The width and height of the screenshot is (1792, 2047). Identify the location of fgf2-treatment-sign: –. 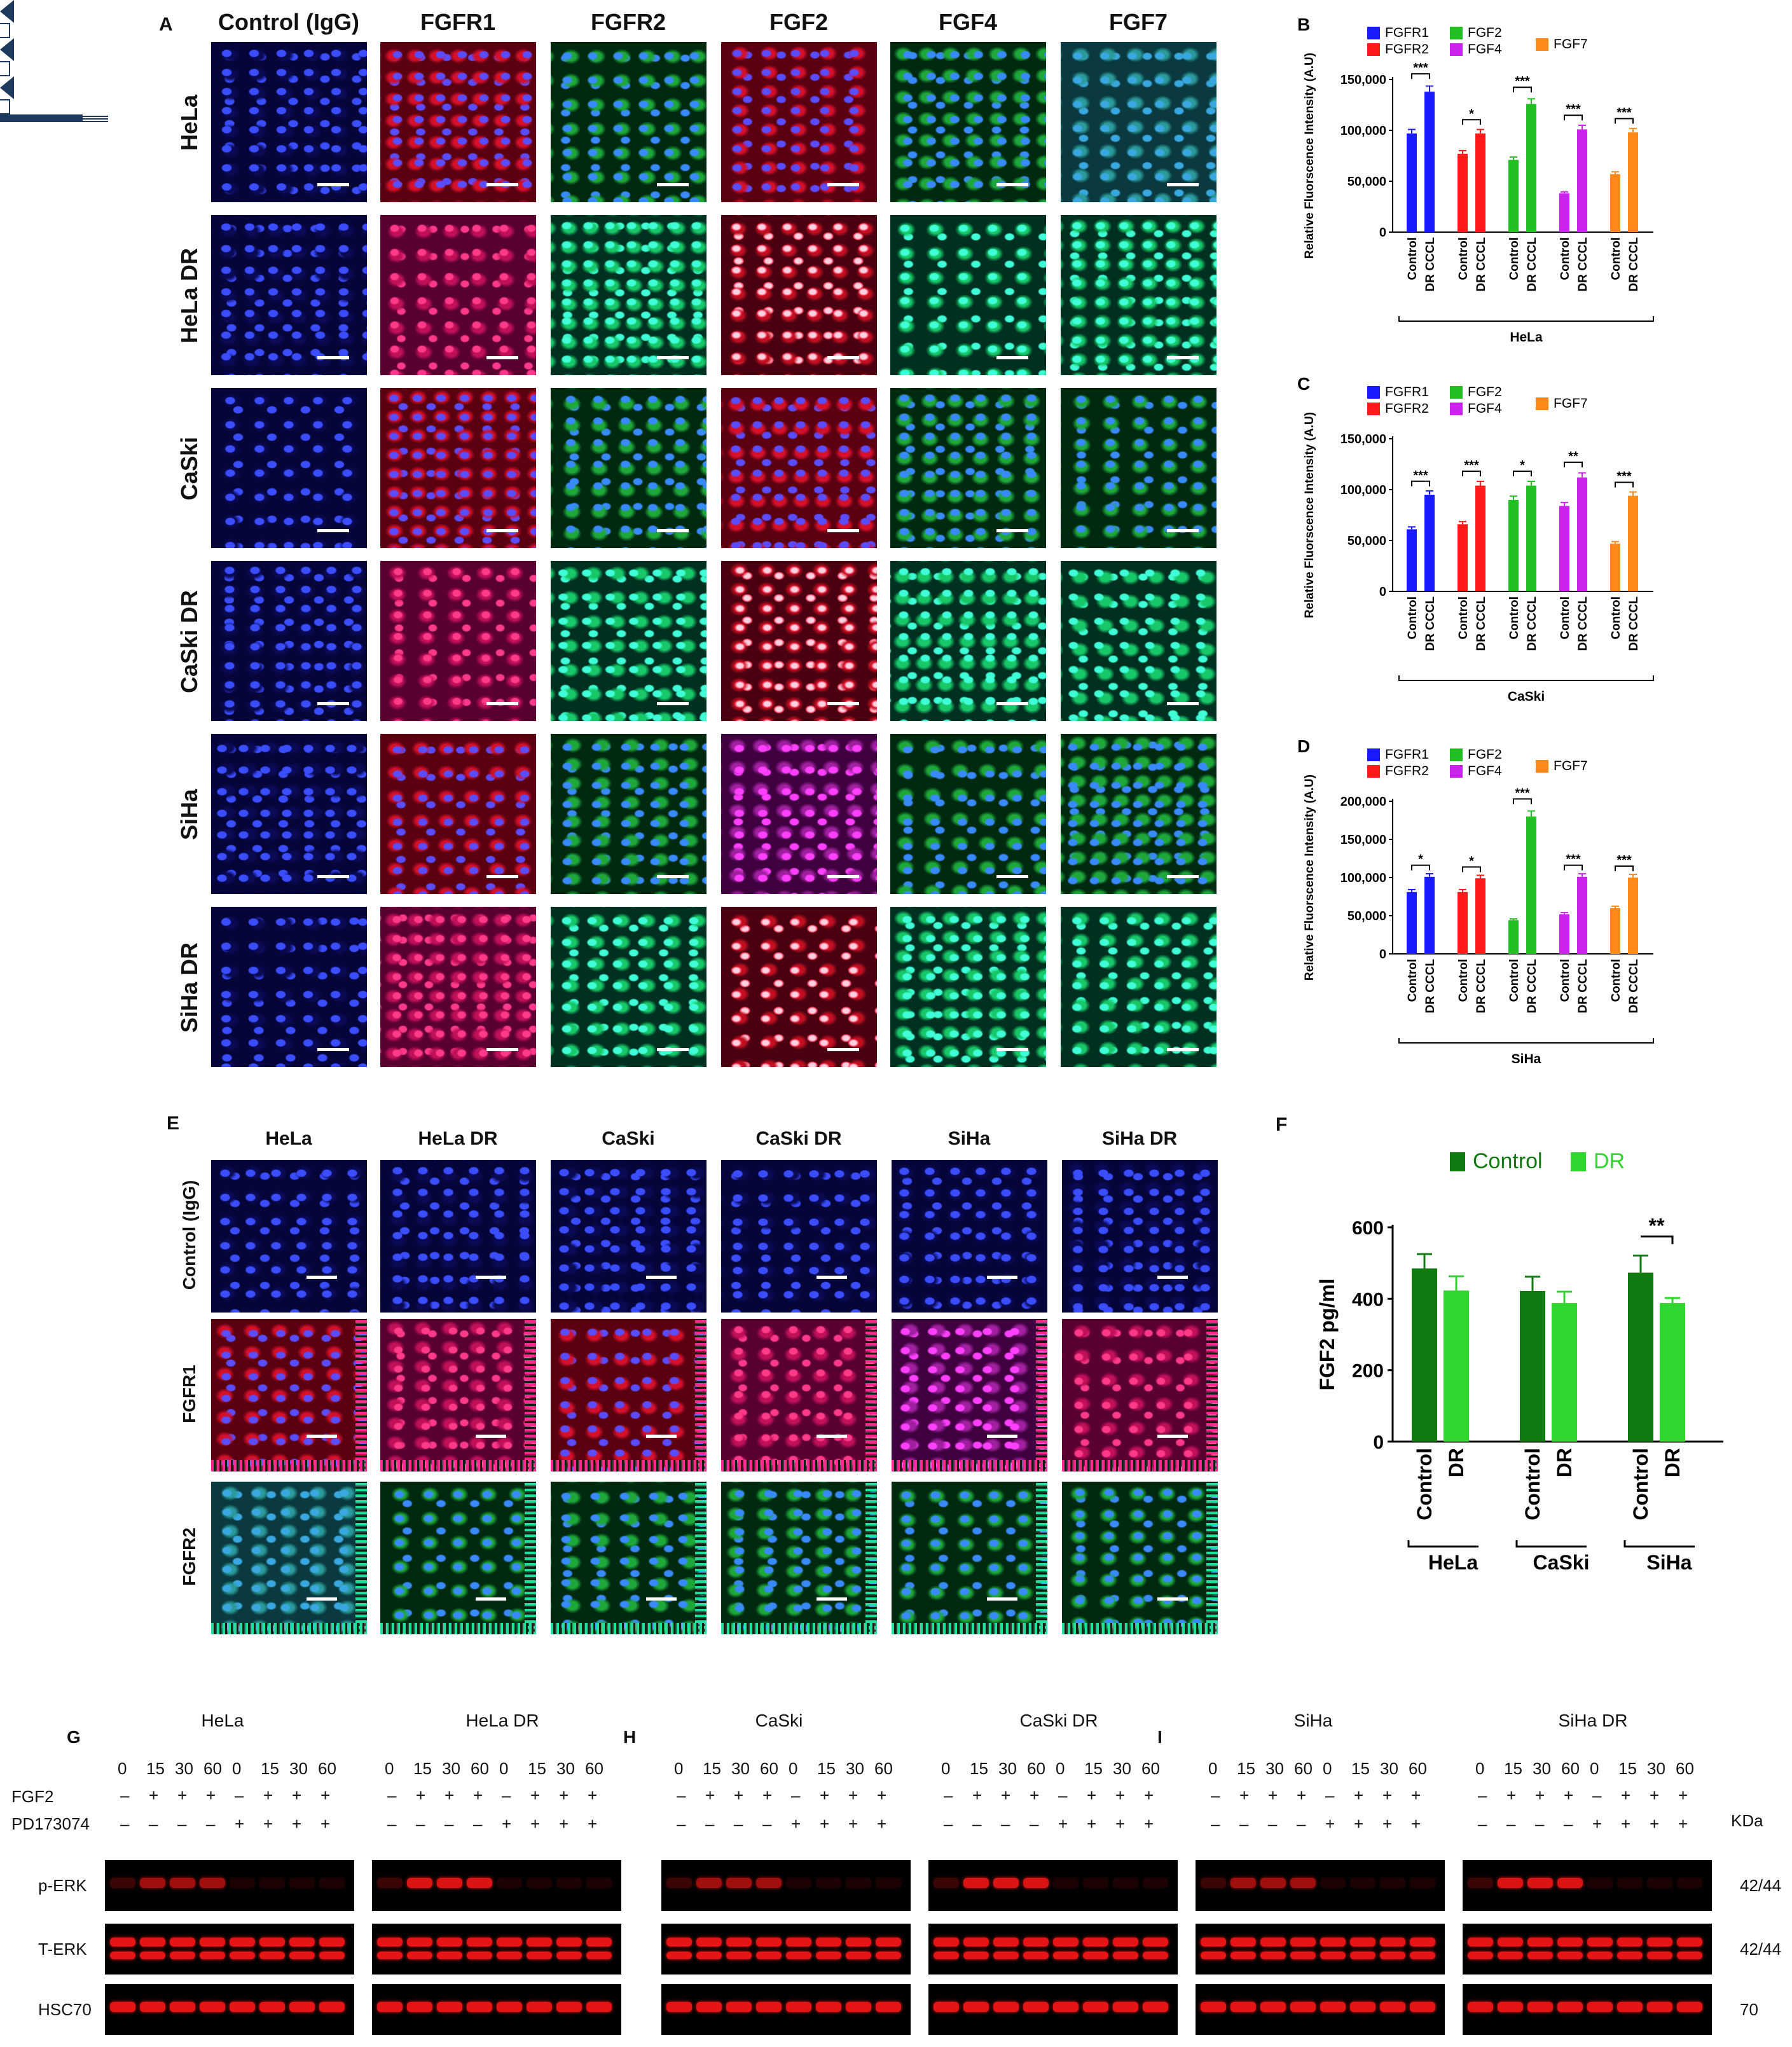
(1482, 1795).